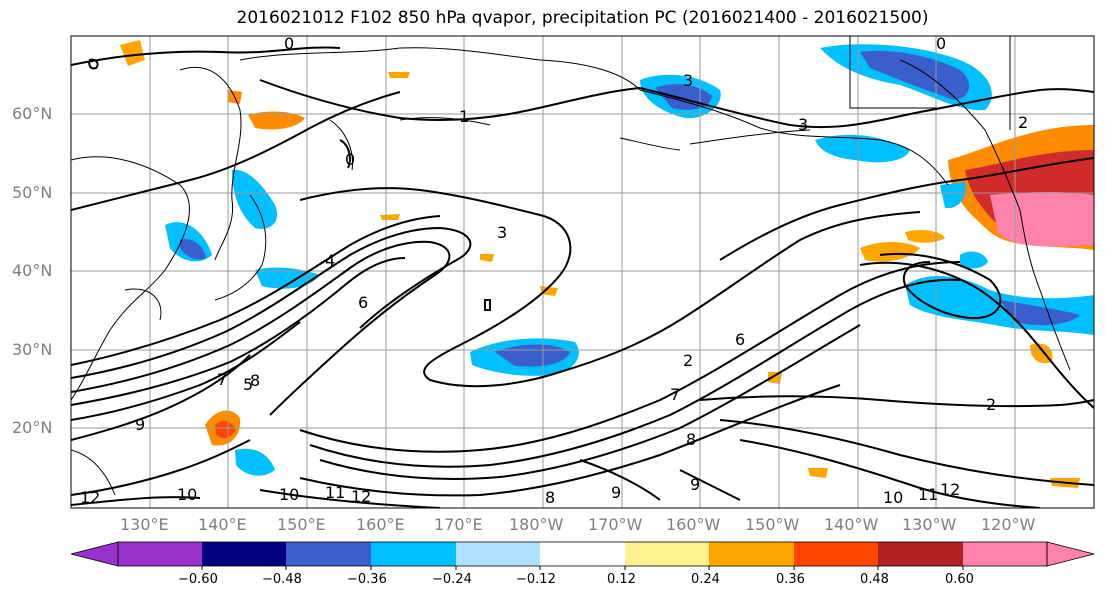 This screenshot has width=1105, height=601. I want to click on colorbar-tick-label: −0.36, so click(367, 579).